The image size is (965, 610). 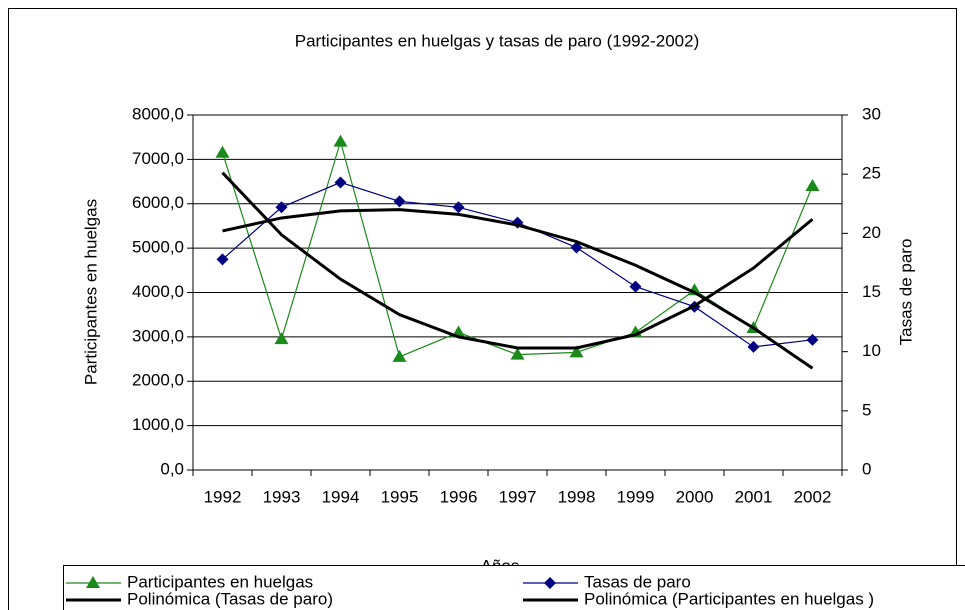 I want to click on x-tick-label: 2000, so click(x=695, y=496).